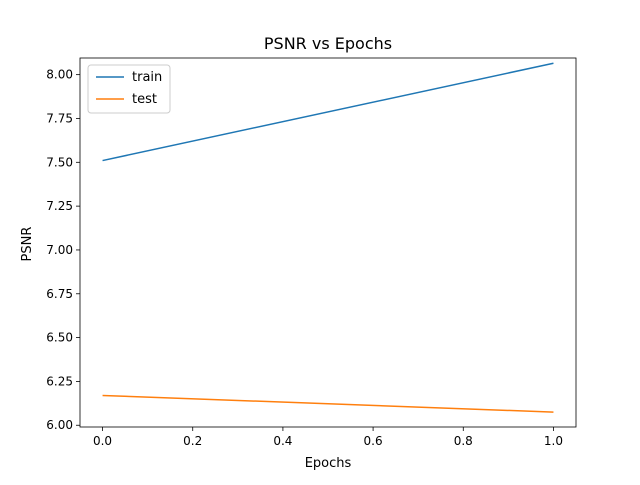  Describe the element at coordinates (59, 118) in the screenshot. I see `y-tick-label: 7.75` at that location.